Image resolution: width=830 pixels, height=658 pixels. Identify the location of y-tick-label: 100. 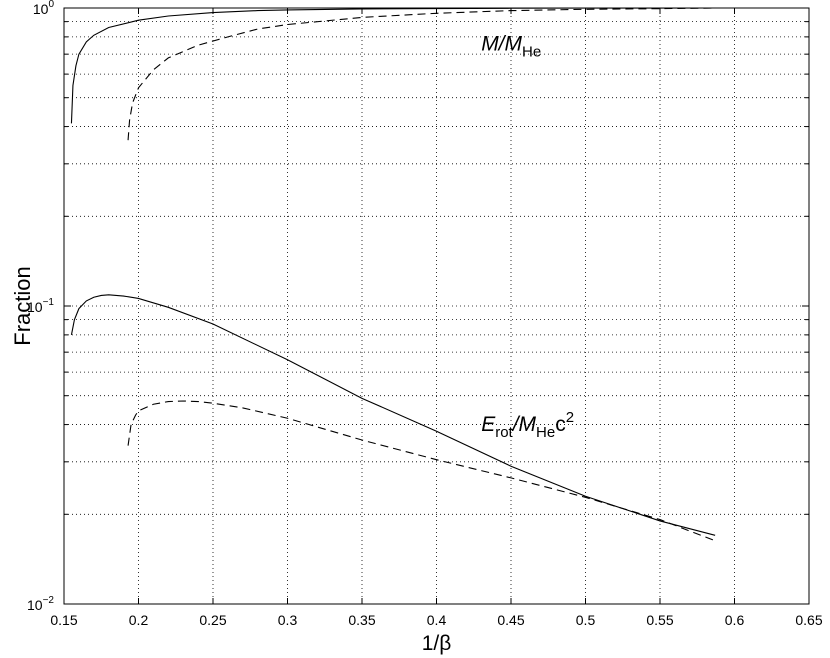
(44, 8).